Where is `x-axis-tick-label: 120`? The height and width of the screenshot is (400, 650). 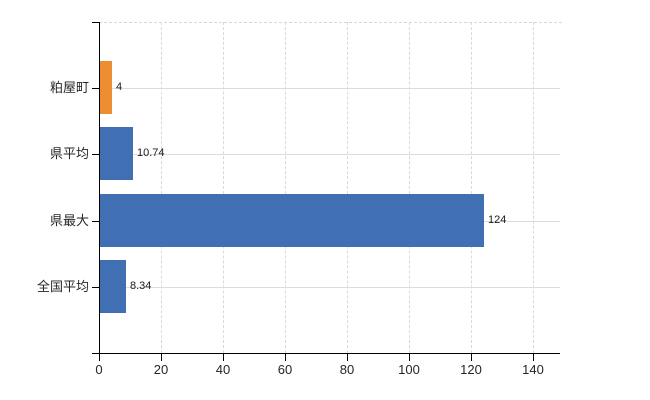 x-axis-tick-label: 120 is located at coordinates (471, 369).